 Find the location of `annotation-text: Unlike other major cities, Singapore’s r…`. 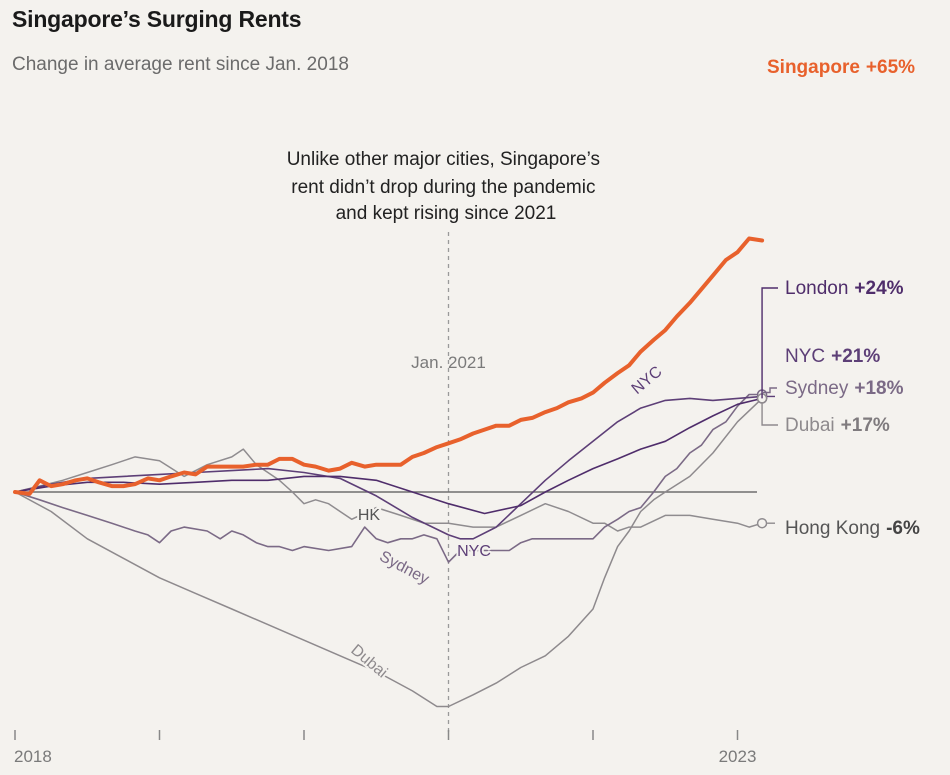

annotation-text: Unlike other major cities, Singapore’s r… is located at coordinates (446, 186).